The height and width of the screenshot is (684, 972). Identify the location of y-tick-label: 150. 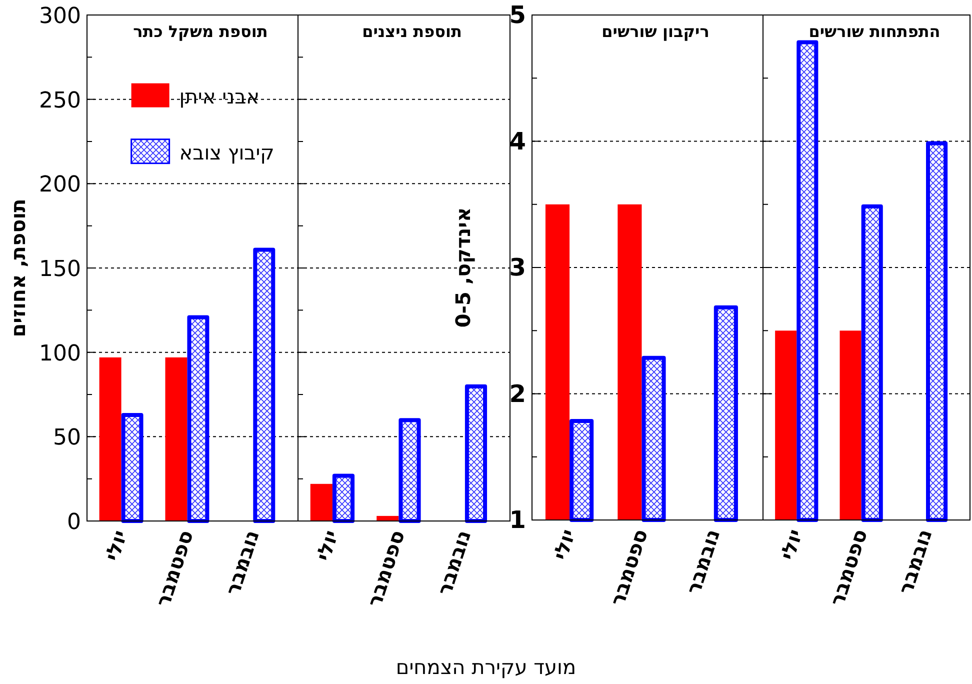
(60, 269).